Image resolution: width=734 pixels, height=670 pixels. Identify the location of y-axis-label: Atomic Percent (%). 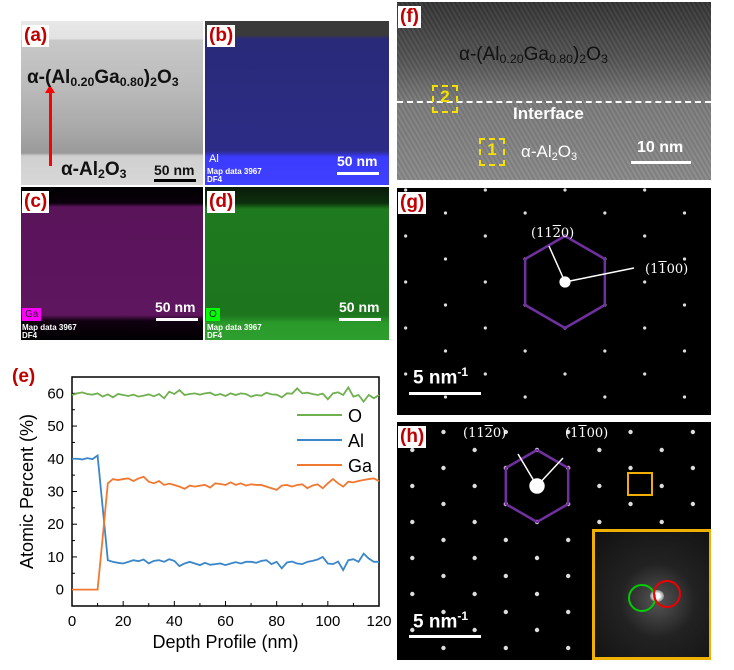
(27, 491).